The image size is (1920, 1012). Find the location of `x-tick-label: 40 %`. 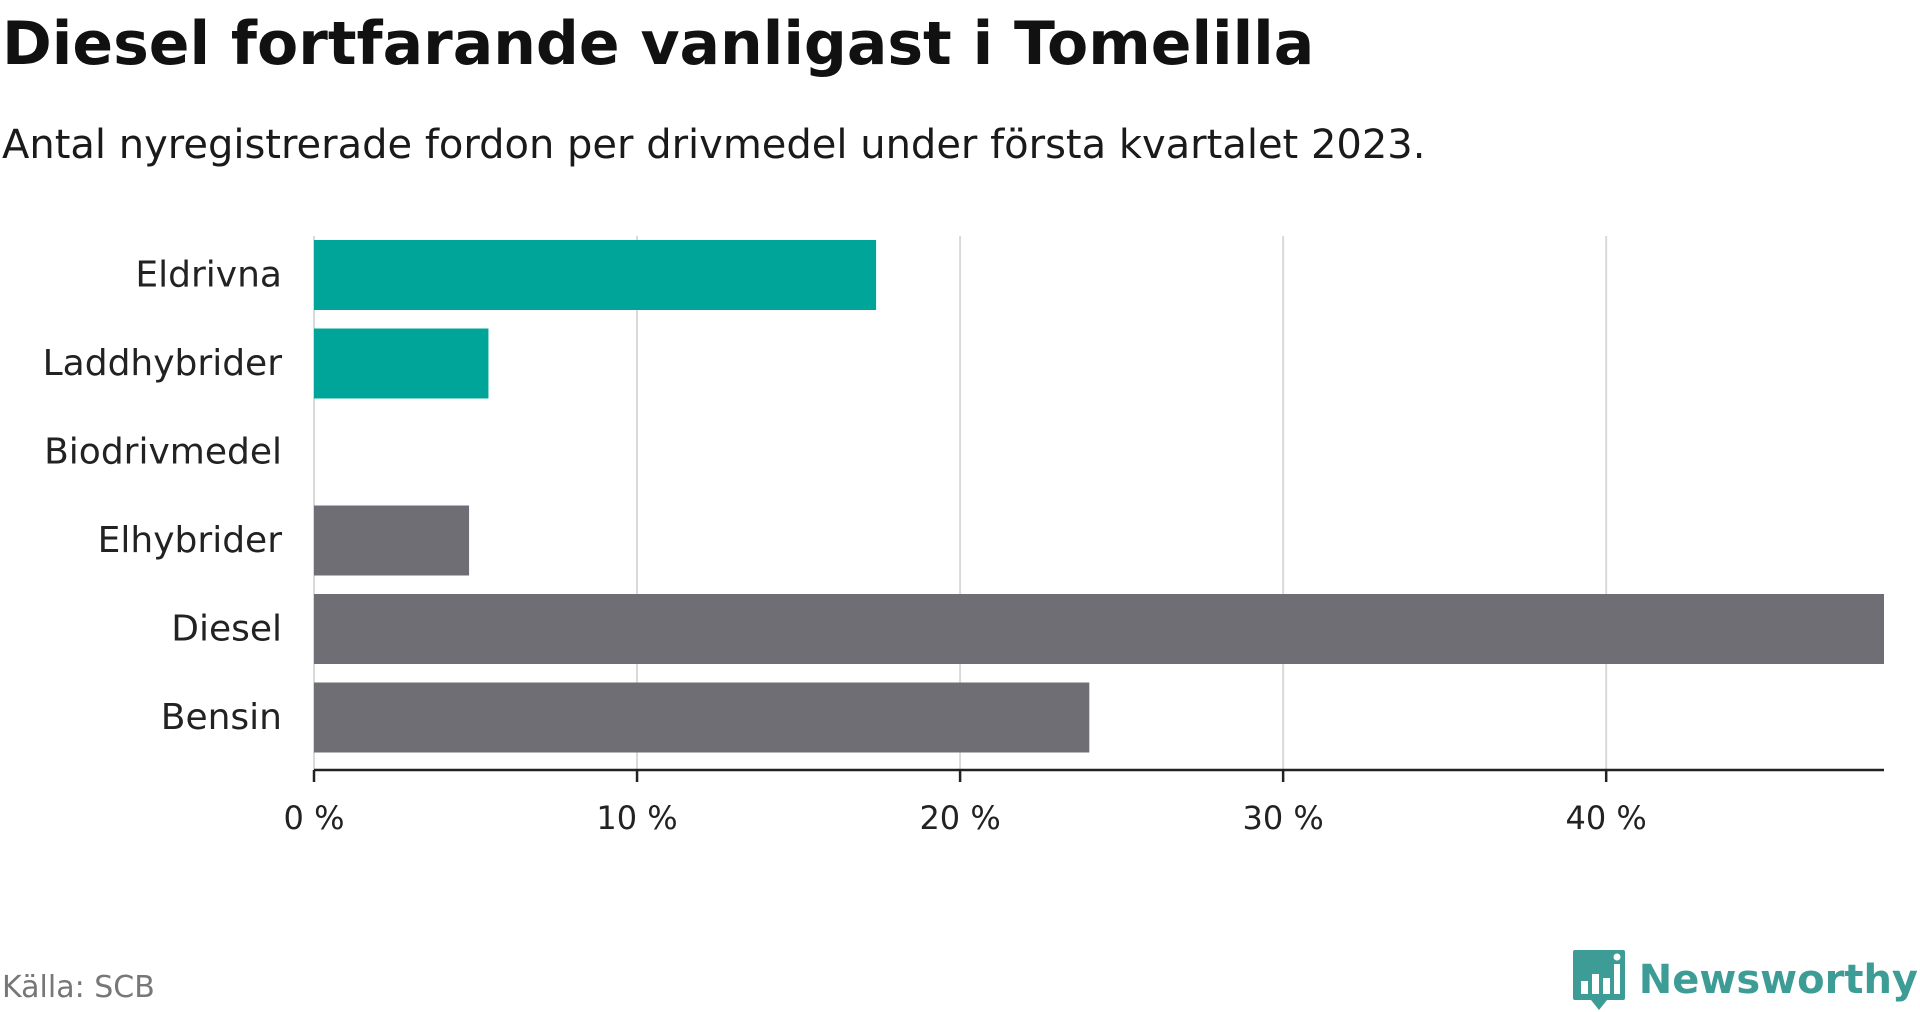

x-tick-label: 40 % is located at coordinates (1606, 818).